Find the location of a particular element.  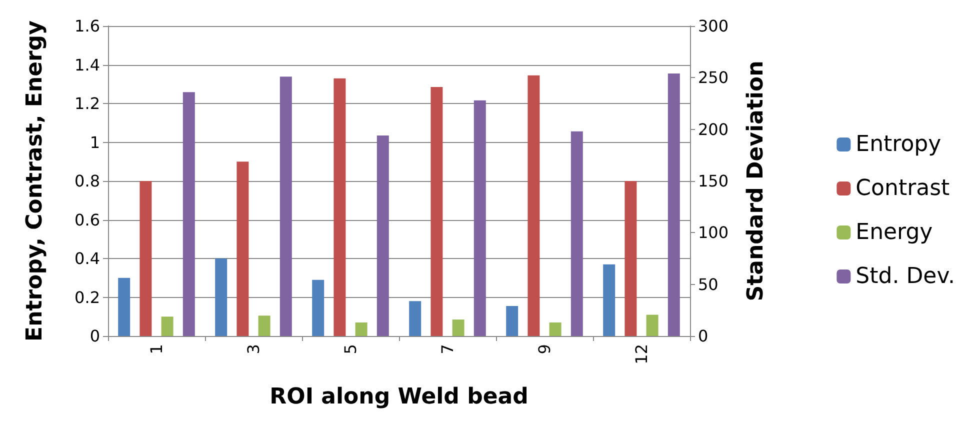

y2-tick-label: 50 is located at coordinates (708, 284).